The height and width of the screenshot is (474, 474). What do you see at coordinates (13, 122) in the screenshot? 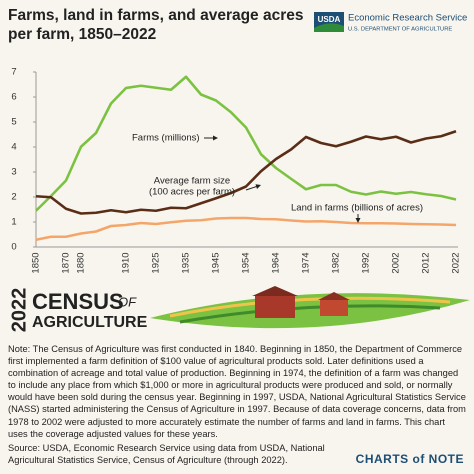
I see `y-tick-label: 5` at bounding box center [13, 122].